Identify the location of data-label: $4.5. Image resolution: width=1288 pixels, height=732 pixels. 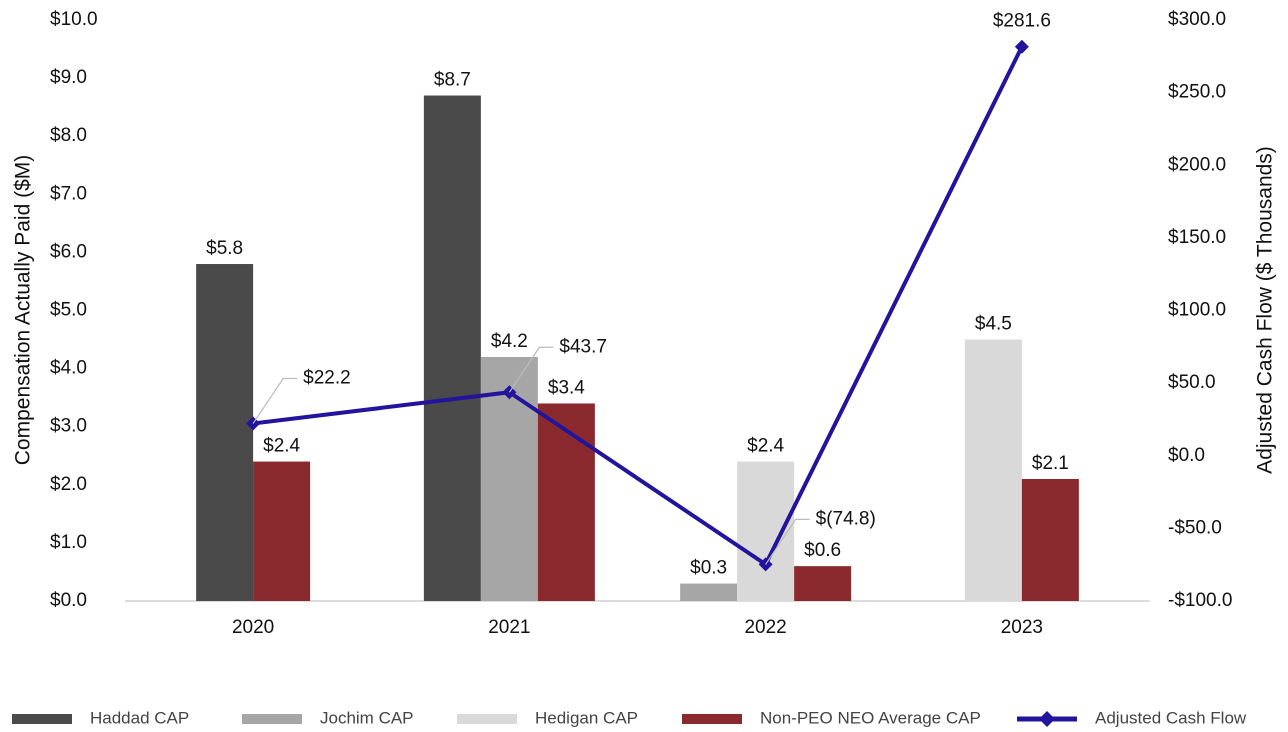
(993, 324).